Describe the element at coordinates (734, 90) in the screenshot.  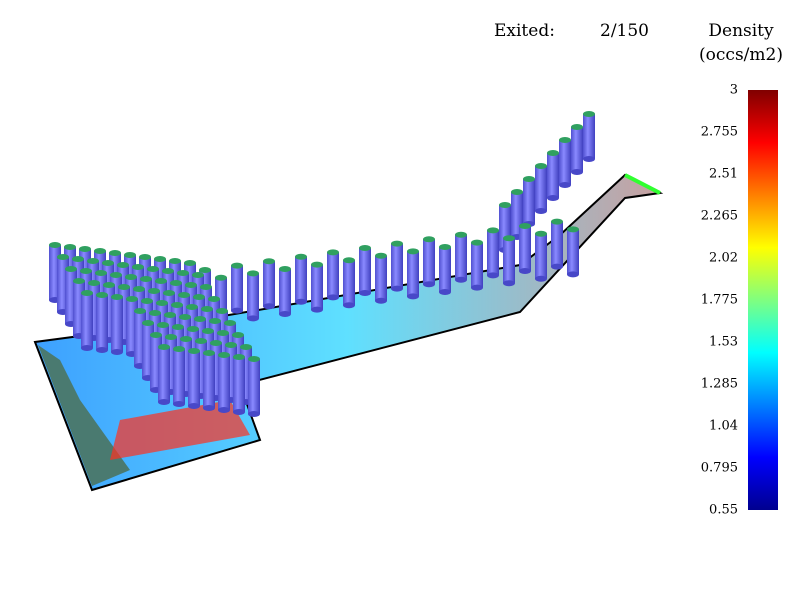
I see `tick-label: 3` at that location.